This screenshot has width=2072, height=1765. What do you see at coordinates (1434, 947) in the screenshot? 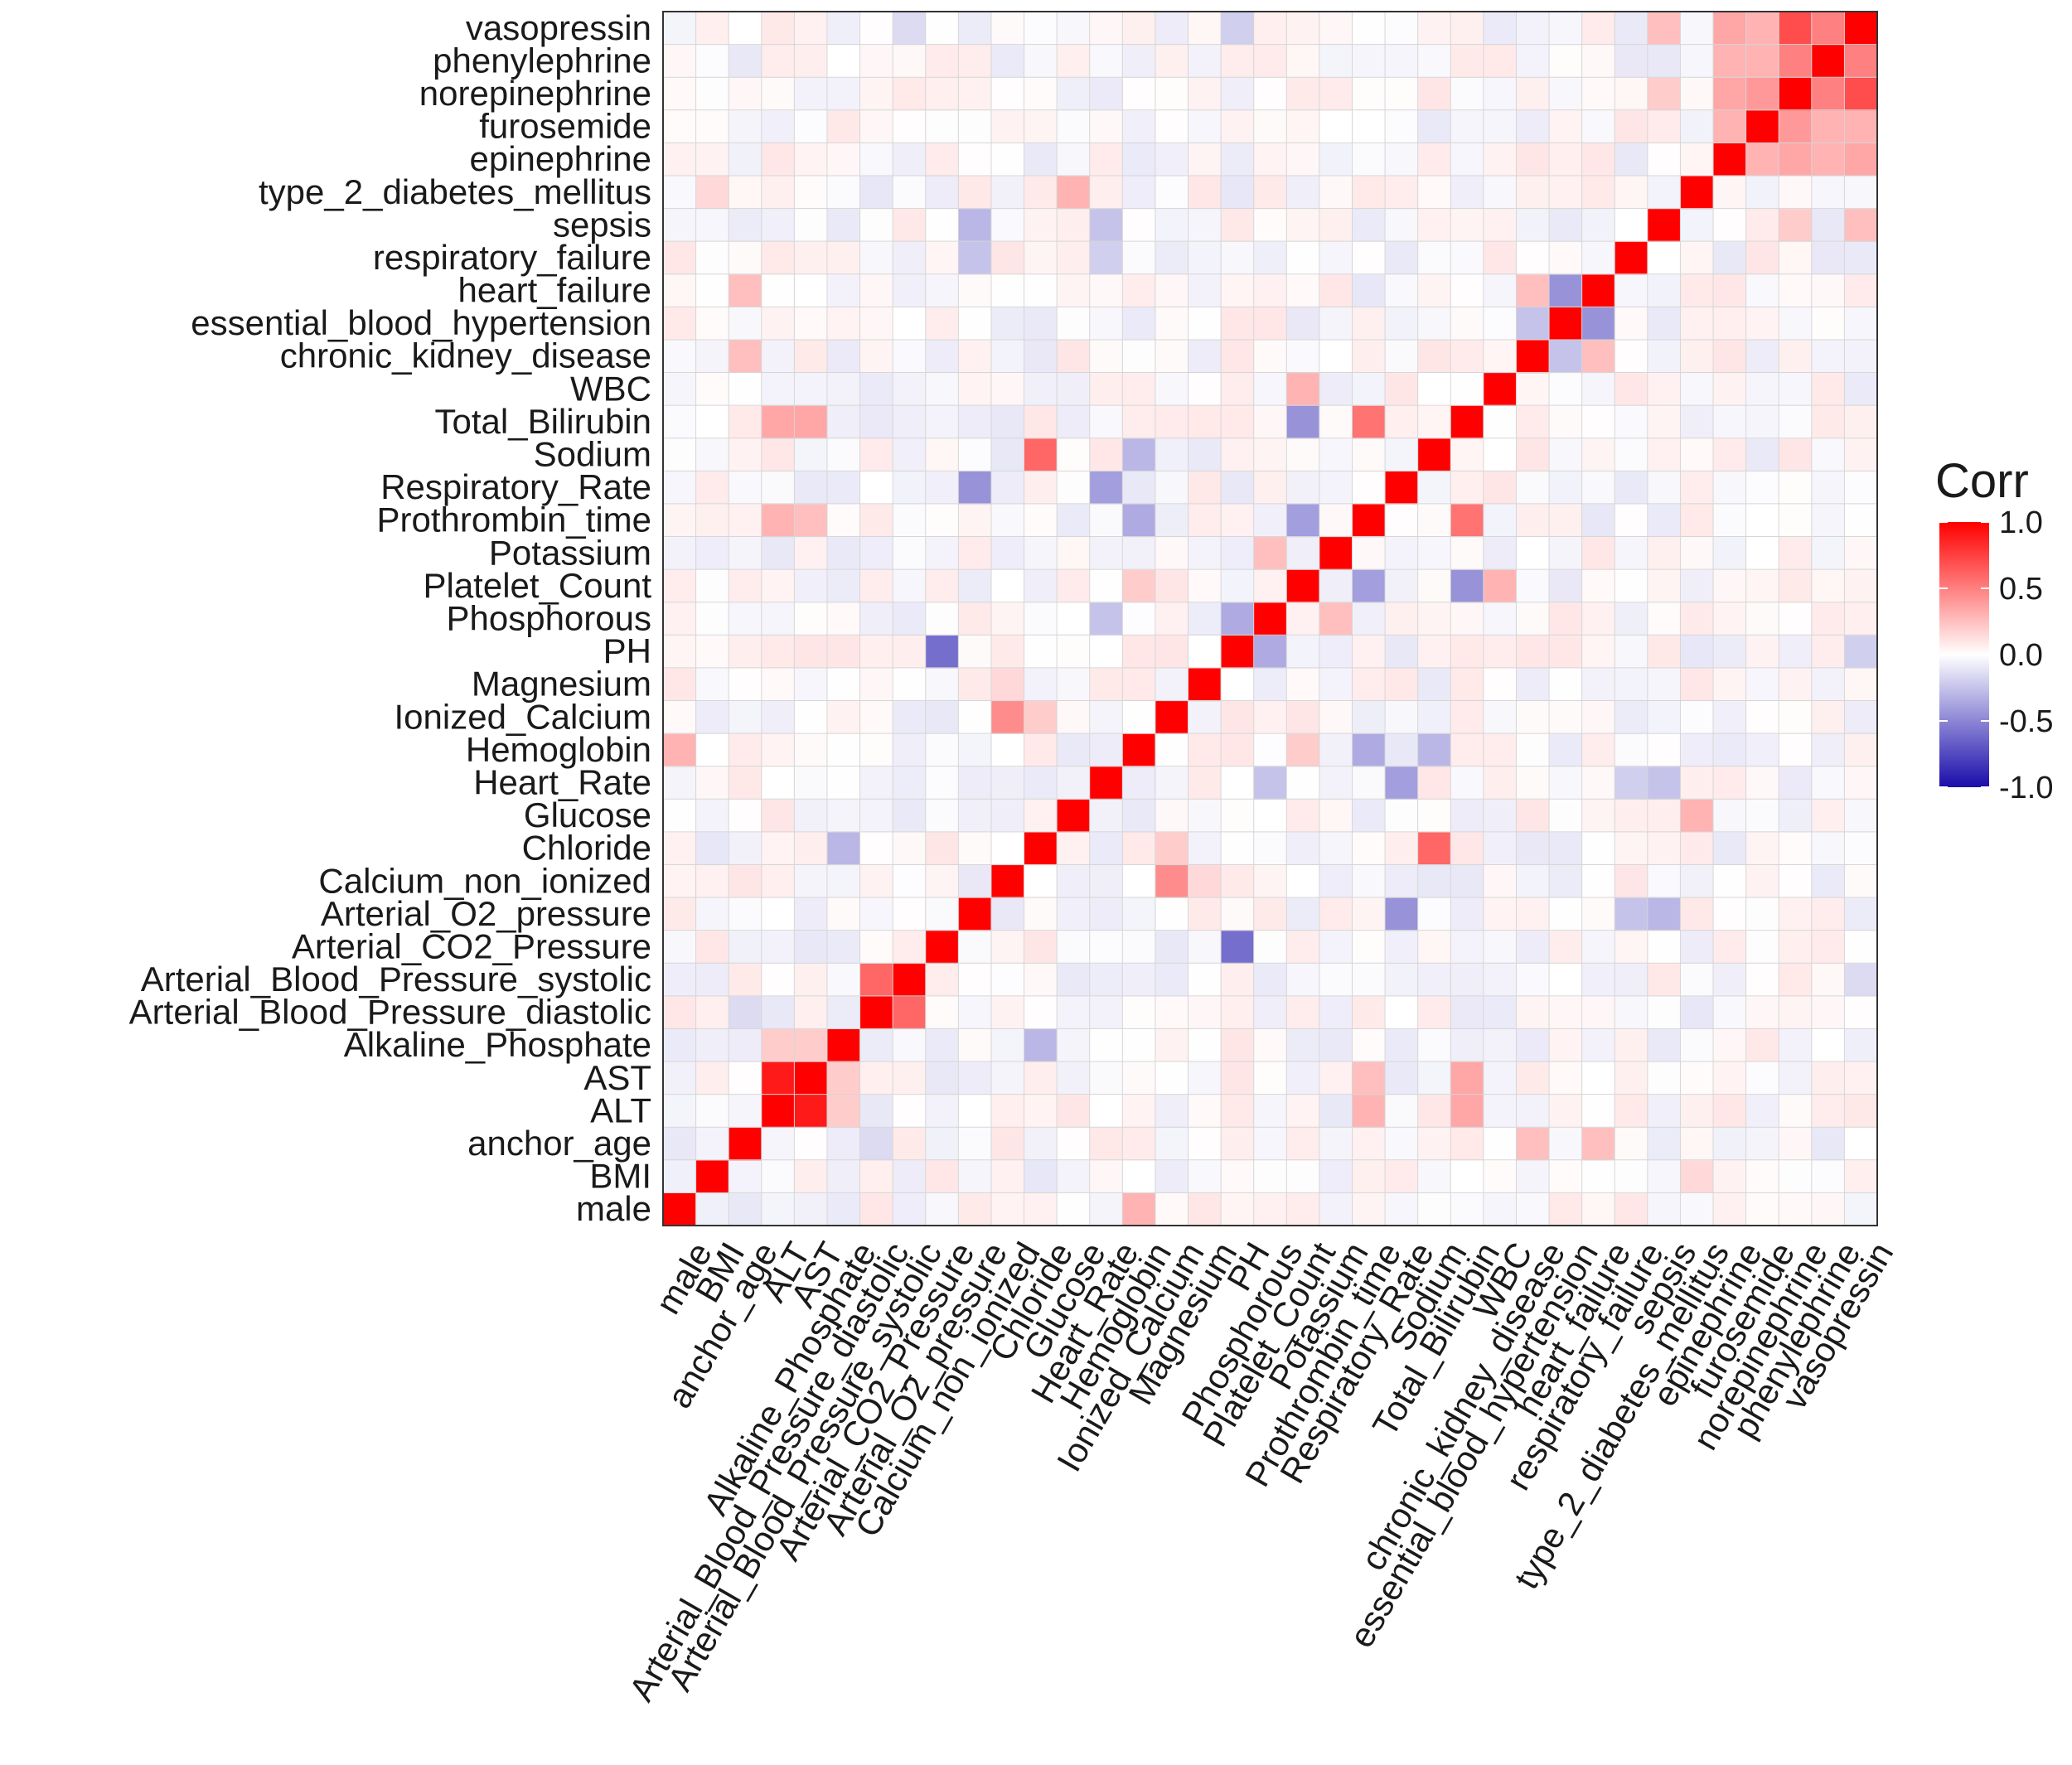
I see `heatmap-cell-Sodium-Arterial_CO2_Pressure` at bounding box center [1434, 947].